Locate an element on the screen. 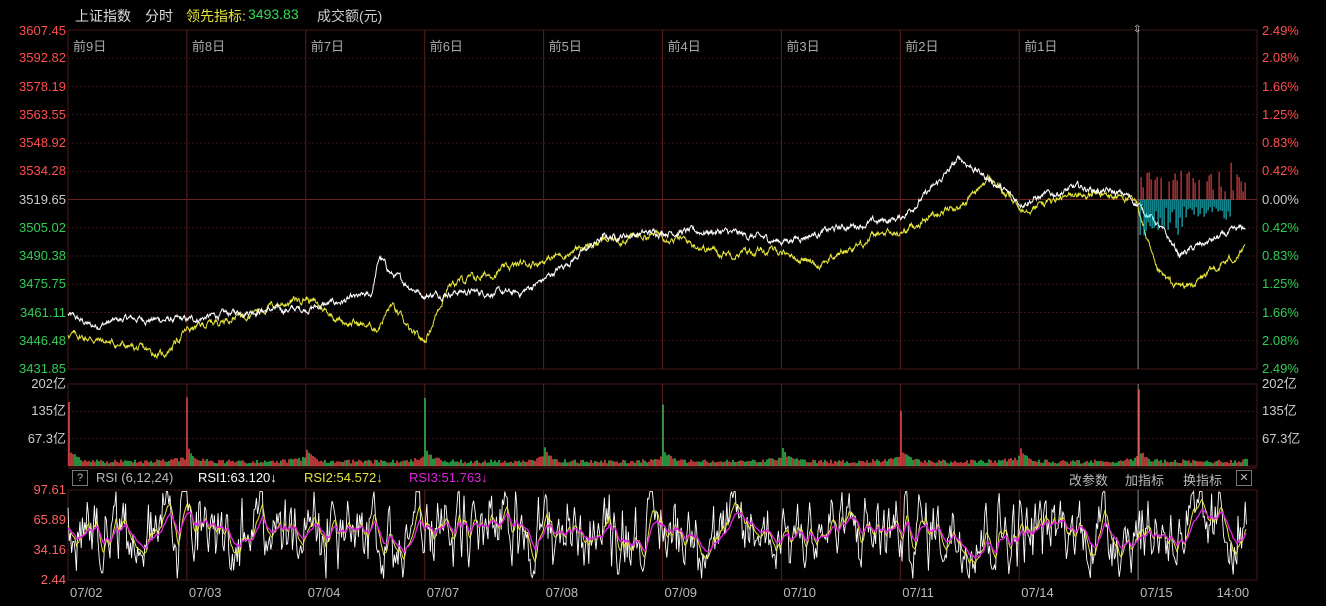  time-axis-label: 07/09 is located at coordinates (681, 592).